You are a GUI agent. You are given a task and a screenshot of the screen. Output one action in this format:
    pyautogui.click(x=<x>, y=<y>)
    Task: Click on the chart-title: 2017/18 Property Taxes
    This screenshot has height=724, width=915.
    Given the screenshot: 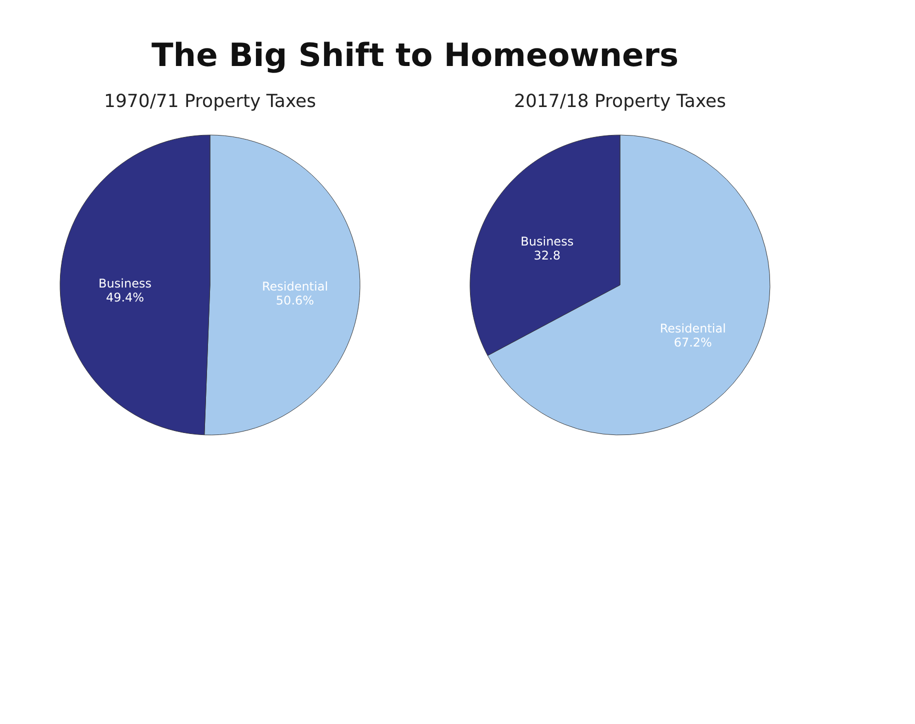 What is the action you would take?
    pyautogui.click(x=620, y=101)
    